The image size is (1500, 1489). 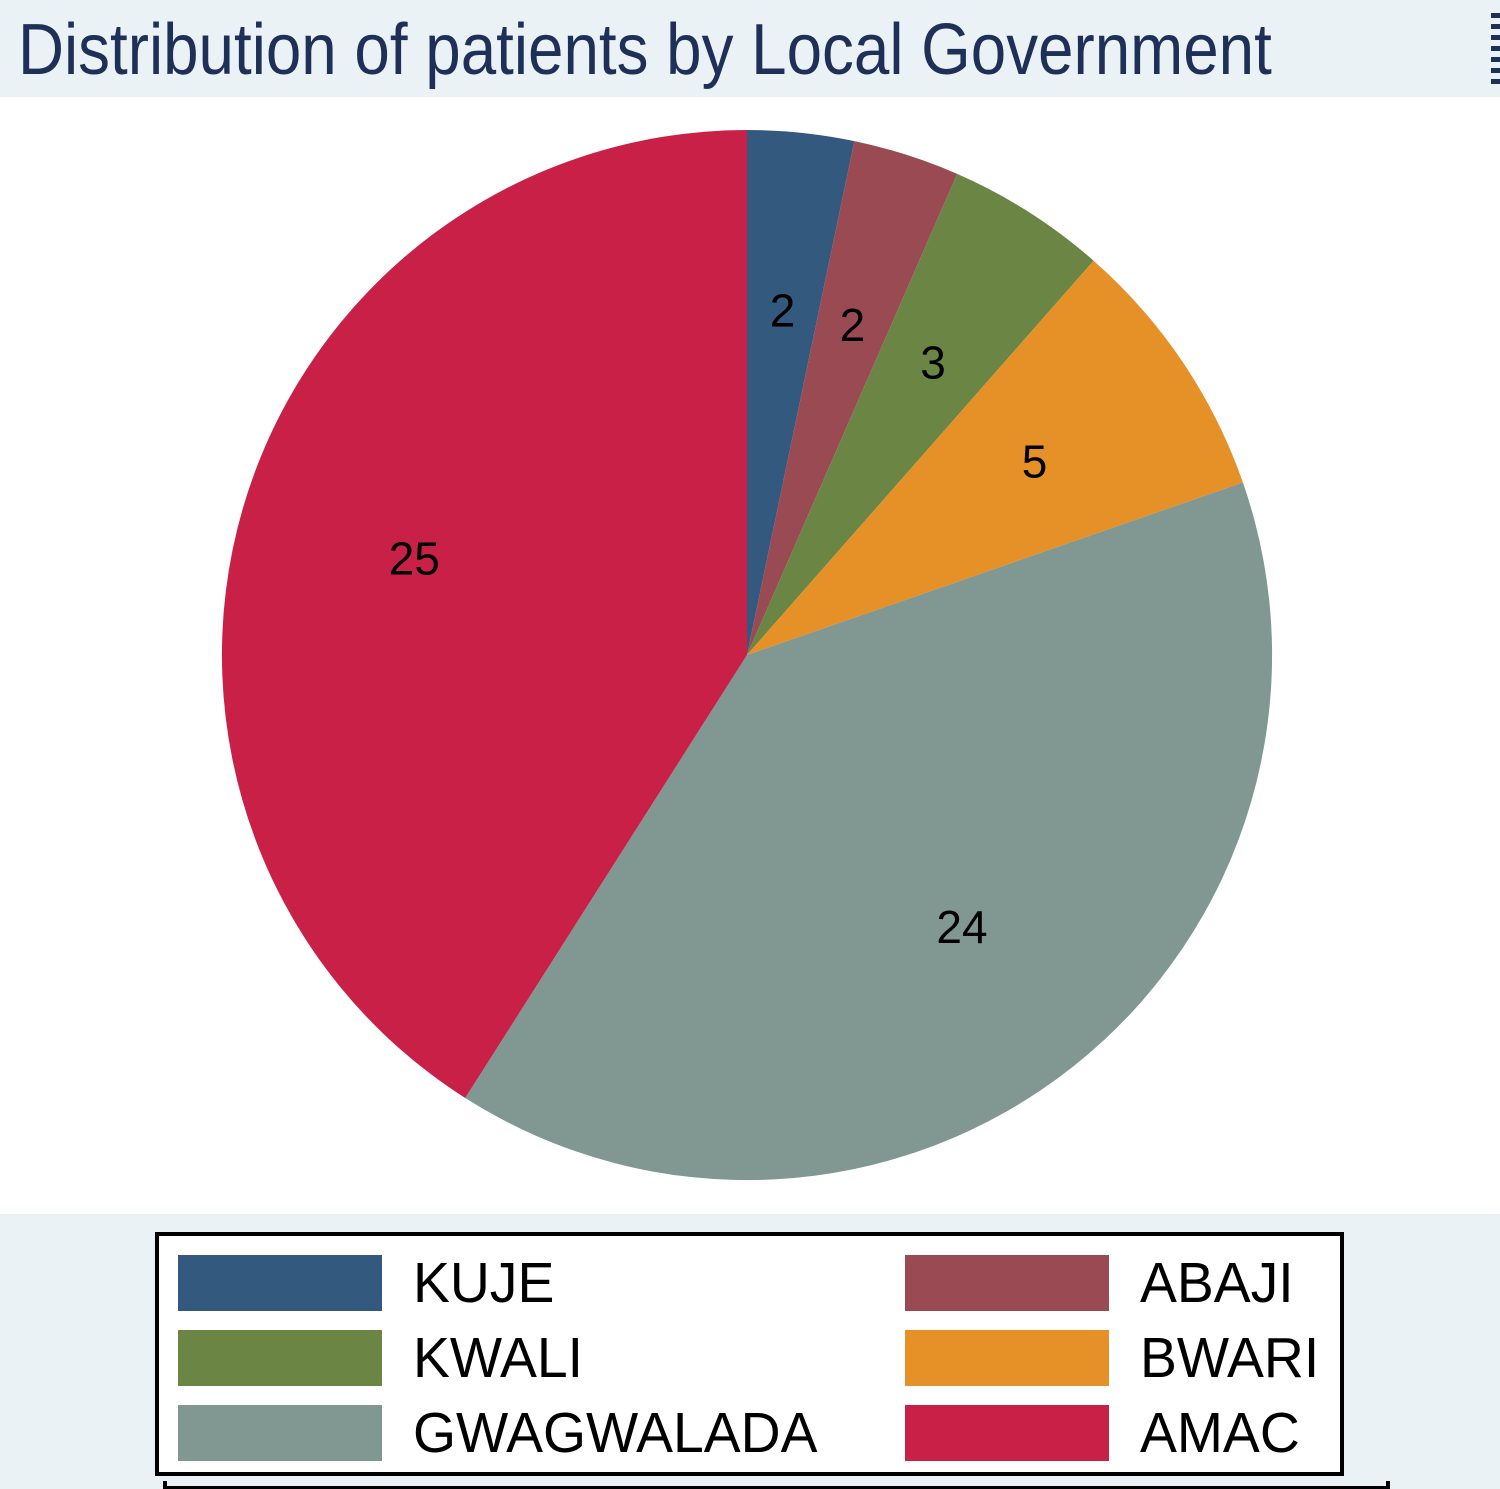 What do you see at coordinates (801, 392) in the screenshot?
I see `pie-slice-kuje` at bounding box center [801, 392].